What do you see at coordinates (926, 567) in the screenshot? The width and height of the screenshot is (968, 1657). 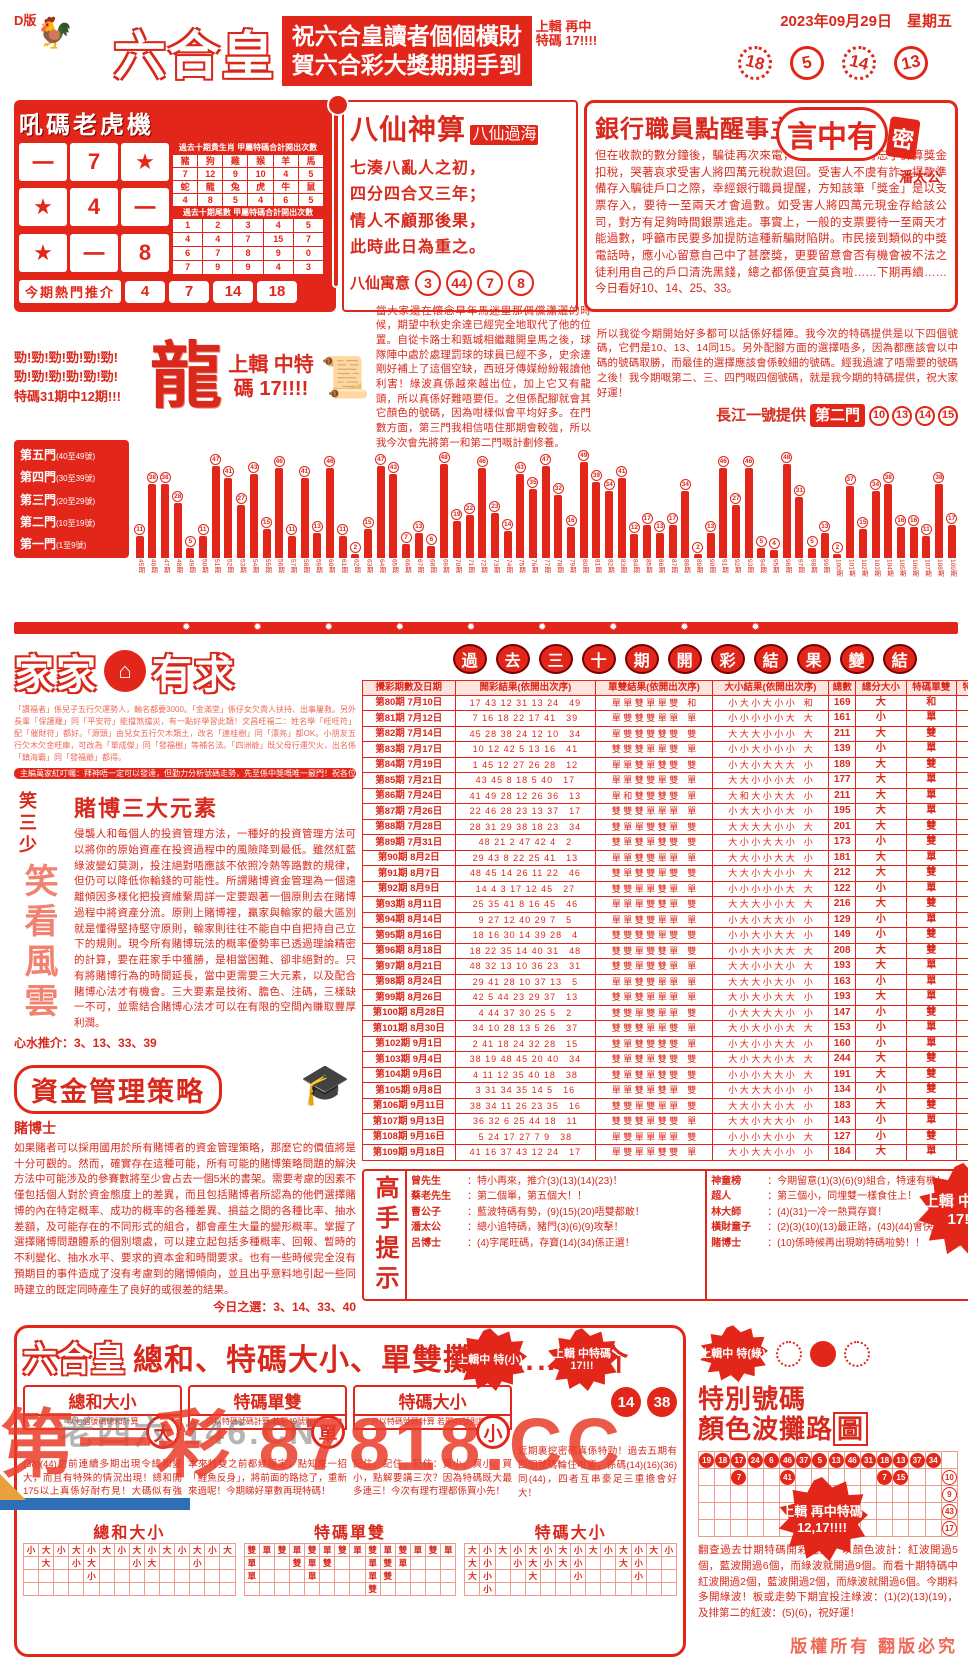 I see `bar-label: 107期` at bounding box center [926, 567].